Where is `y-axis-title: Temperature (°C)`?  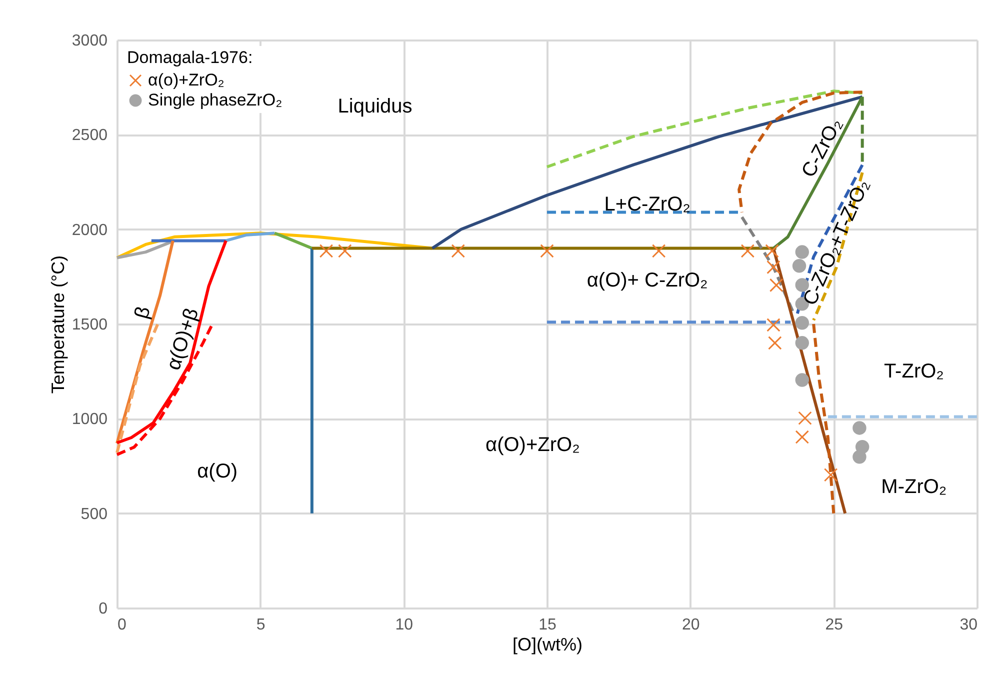 y-axis-title: Temperature (°C) is located at coordinates (58, 324).